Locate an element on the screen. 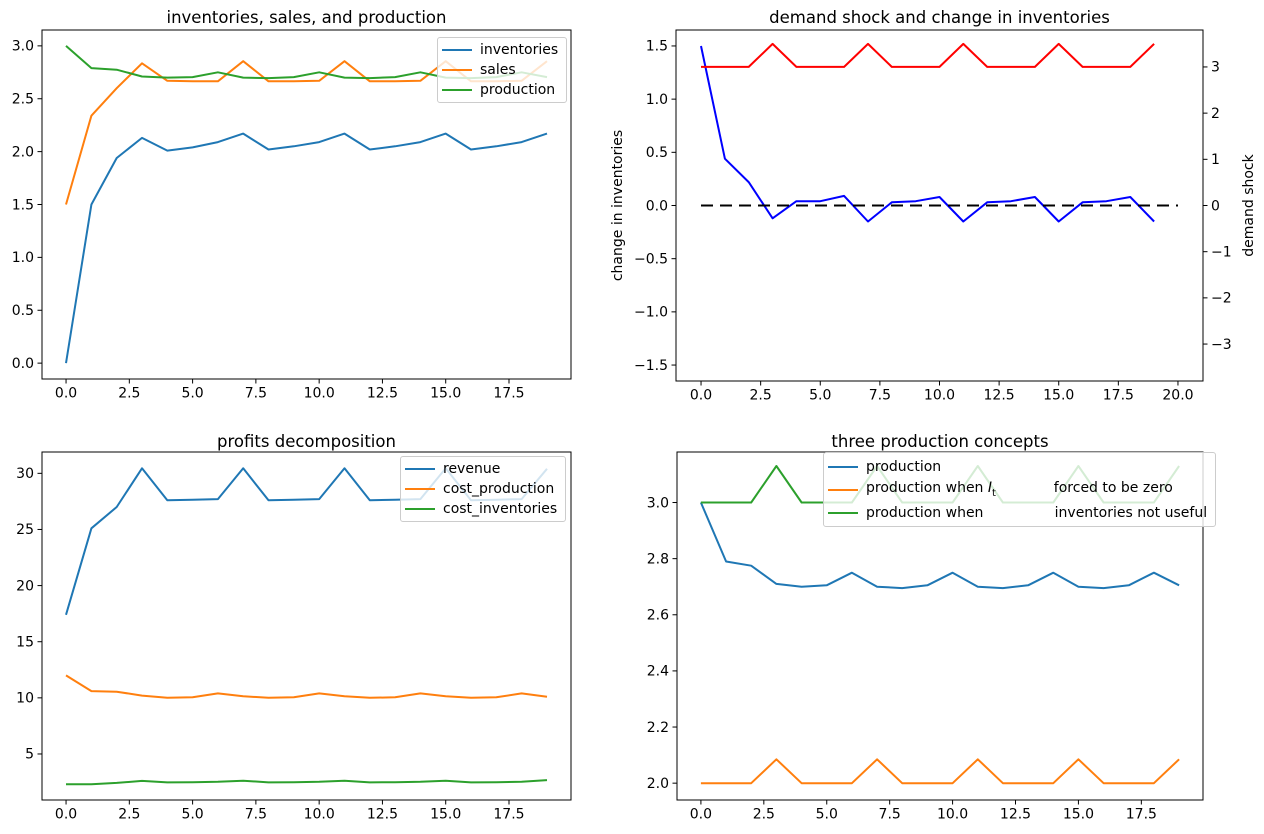 This screenshot has width=1264, height=834. series-inventories-line is located at coordinates (306, 248).